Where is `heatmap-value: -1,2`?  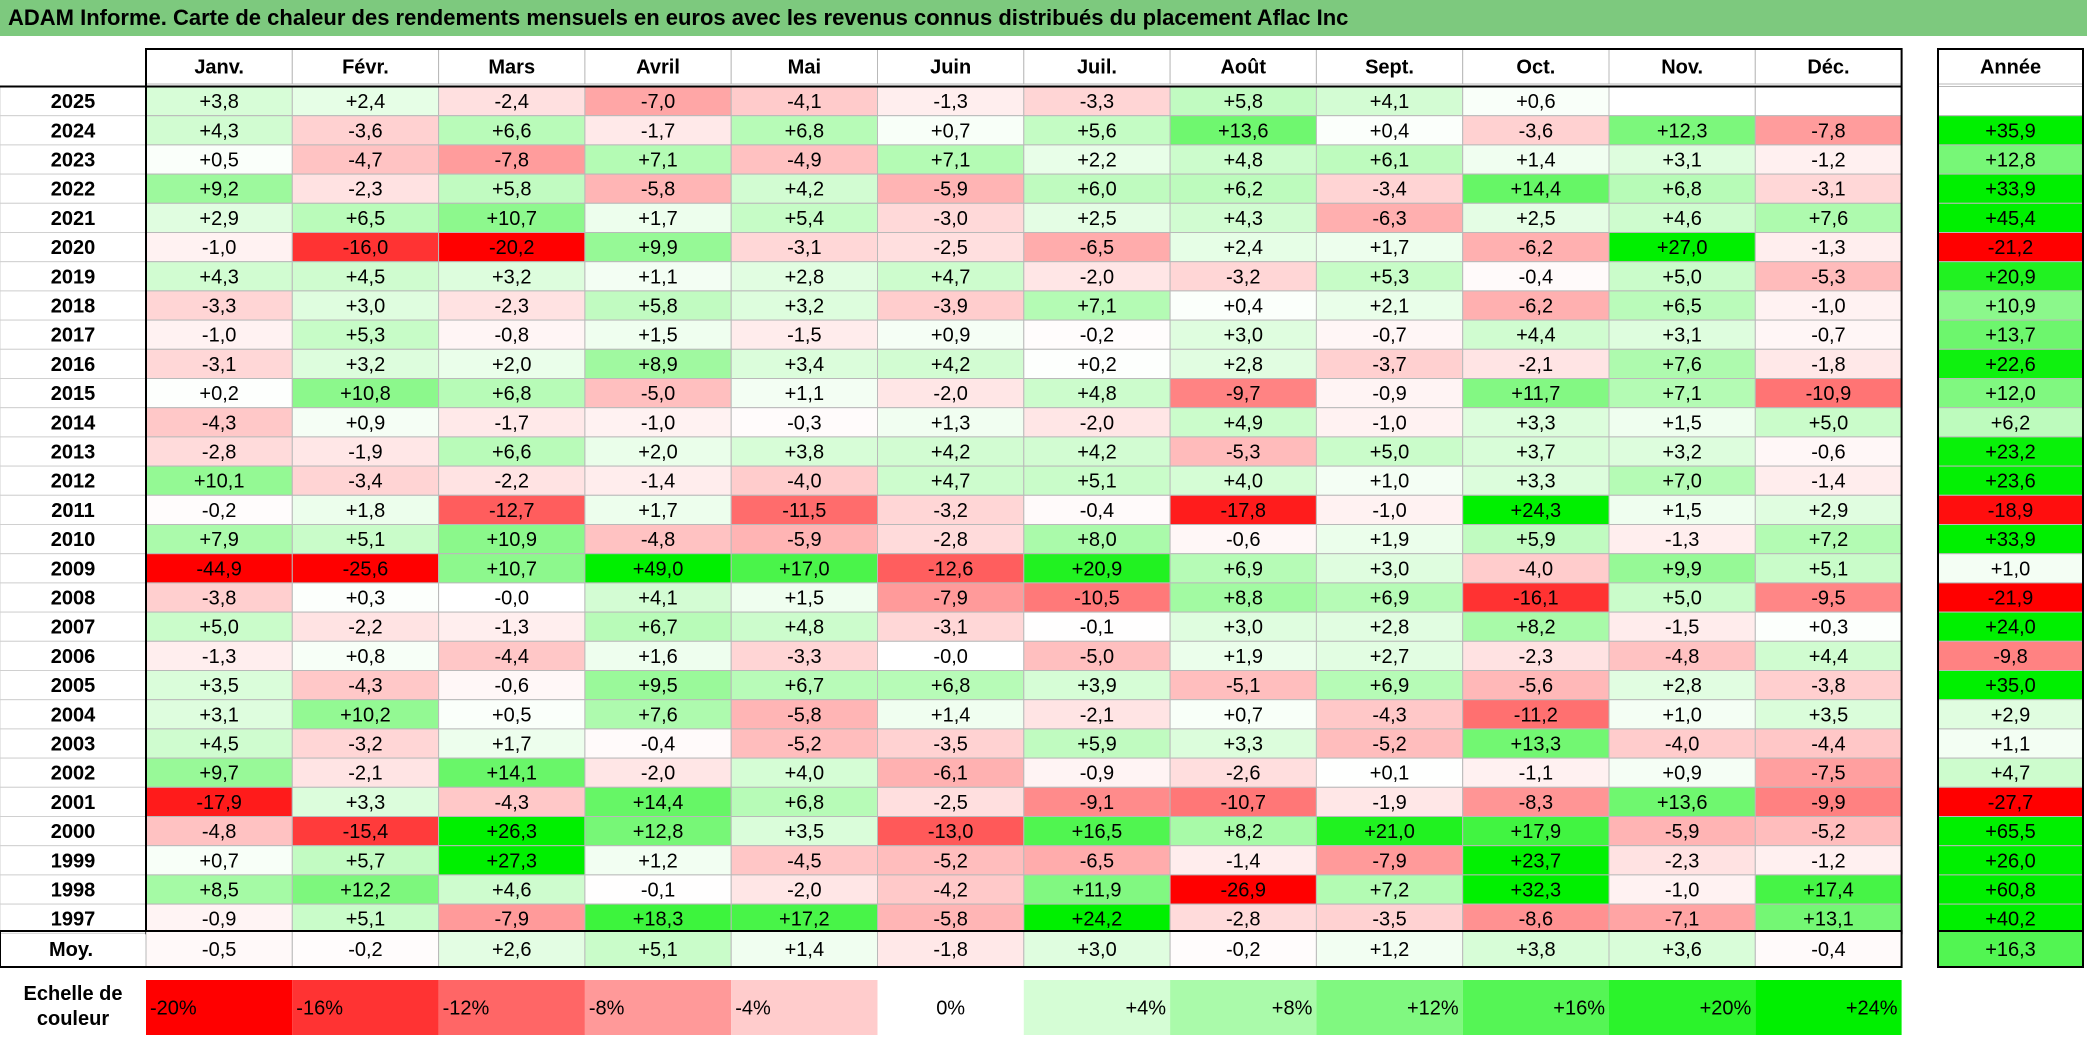
heatmap-value: -1,2 is located at coordinates (1828, 861).